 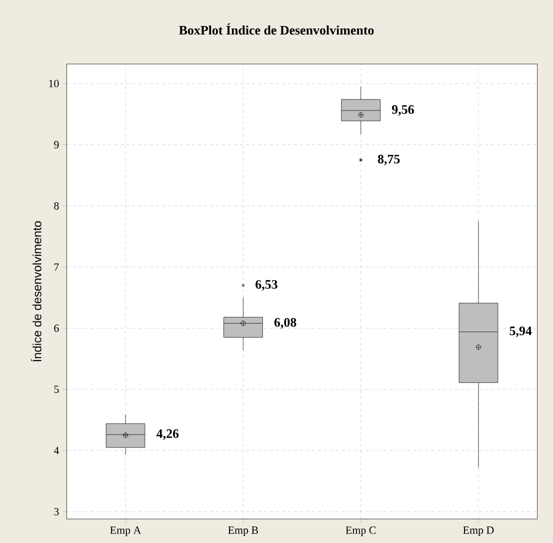 I want to click on y-tick-label: 7, so click(x=56, y=267).